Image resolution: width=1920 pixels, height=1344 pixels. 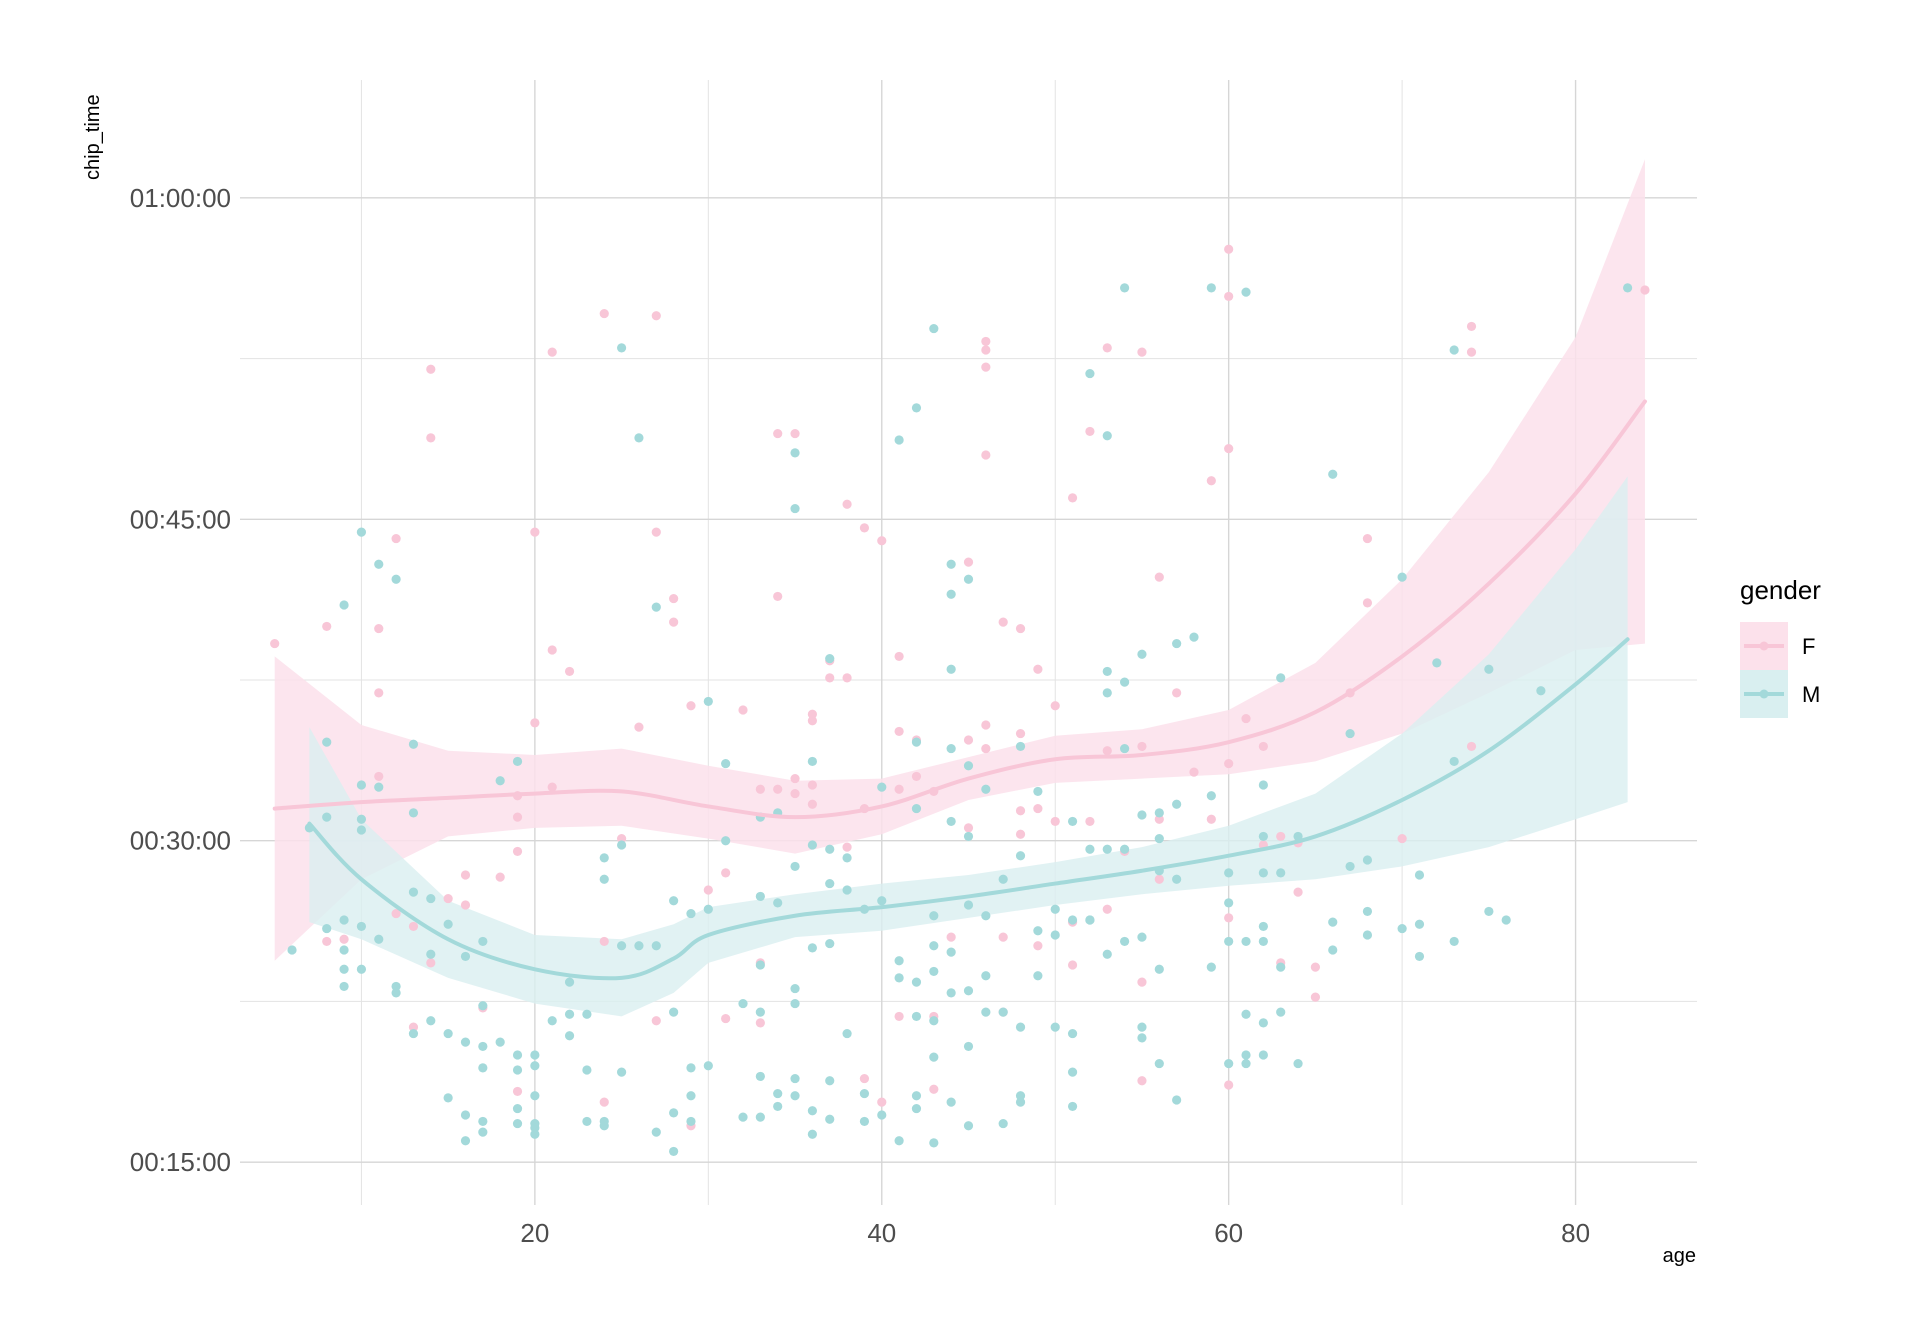 What do you see at coordinates (534, 1233) in the screenshot?
I see `x-tick-label: 20` at bounding box center [534, 1233].